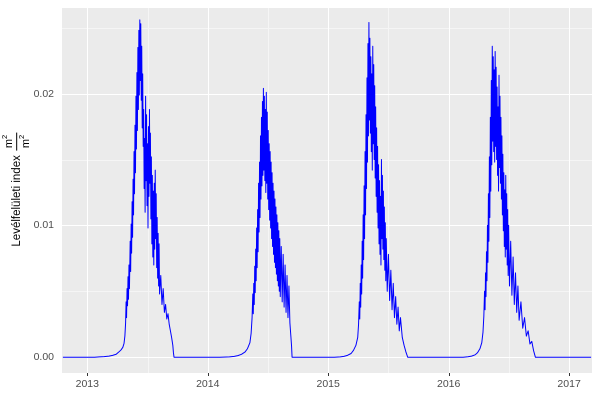  I want to click on x-axis-tick-labels: 2013 2014 2015 2016 2017, so click(300, 388).